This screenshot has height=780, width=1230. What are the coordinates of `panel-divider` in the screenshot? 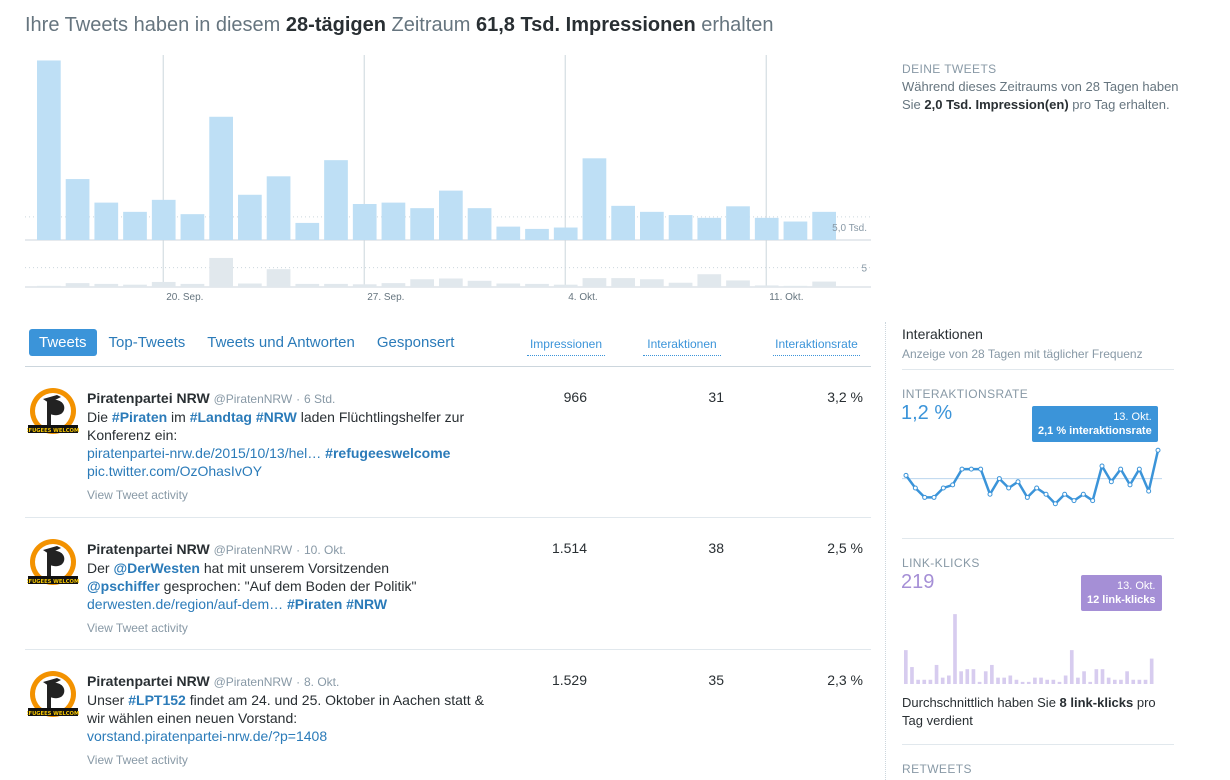 It's located at (1038, 538).